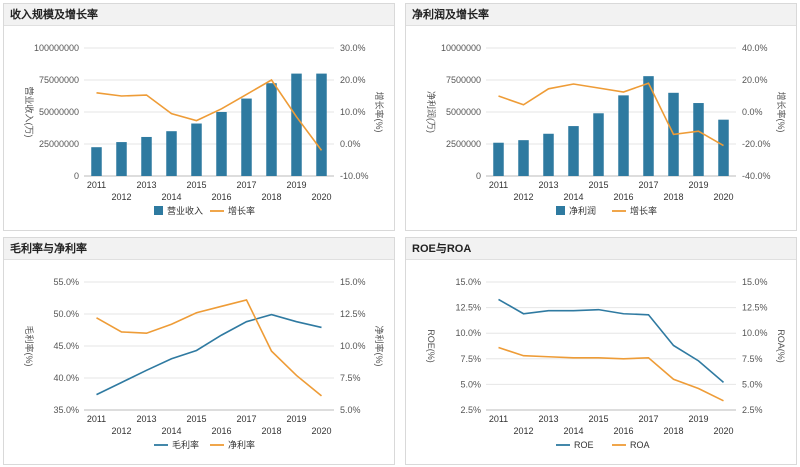 This screenshot has width=800, height=467. What do you see at coordinates (431, 346) in the screenshot?
I see `y-axis-label: ROE(%)` at bounding box center [431, 346].